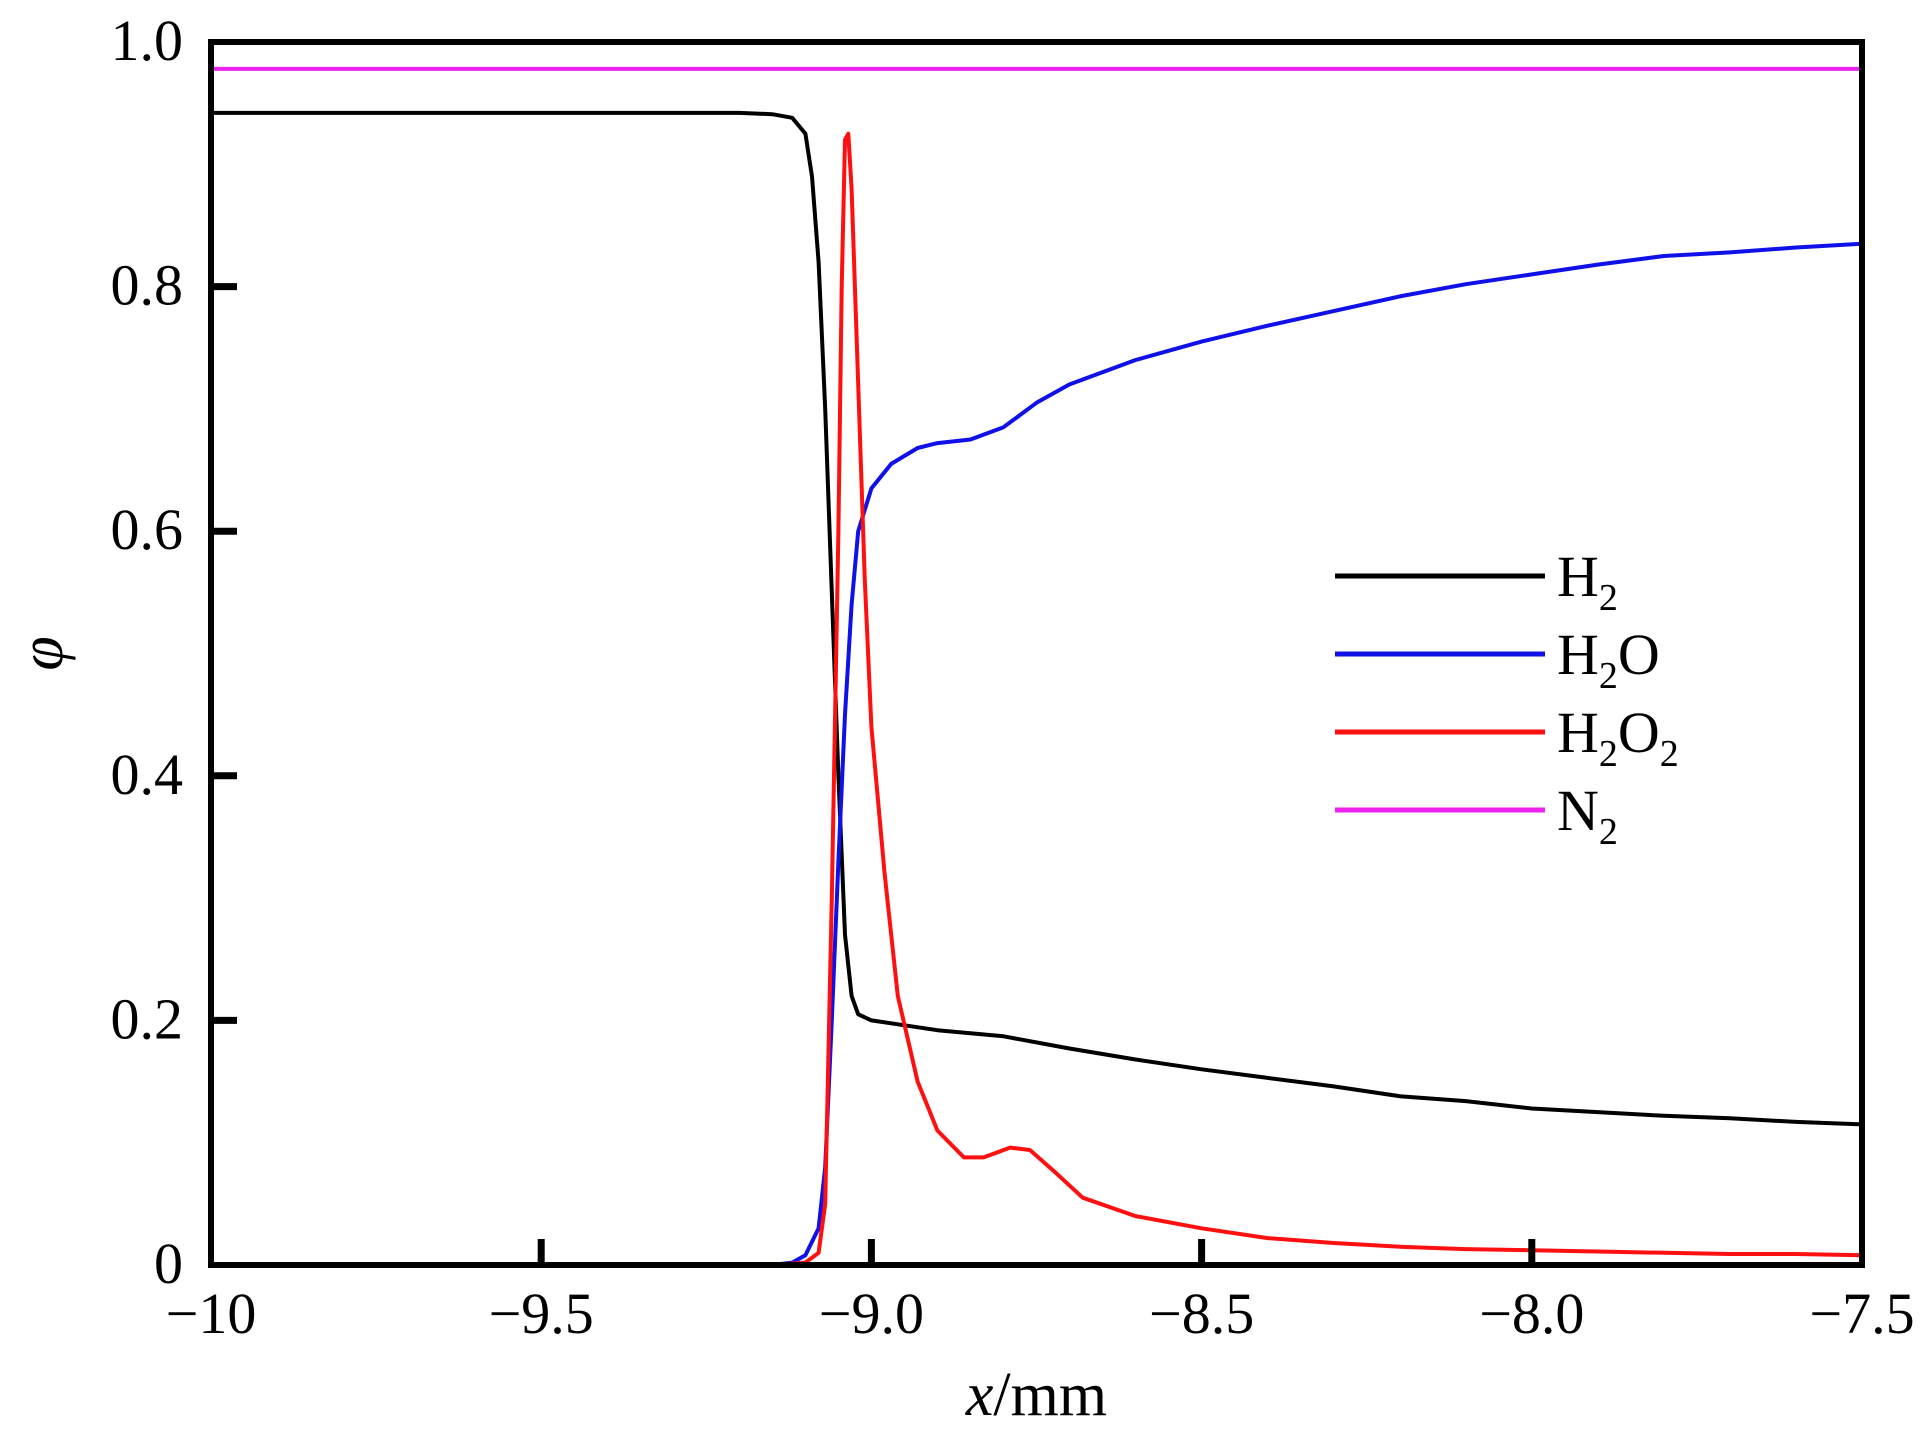 Image resolution: width=1923 pixels, height=1429 pixels. Describe the element at coordinates (1587, 815) in the screenshot. I see `legend-label-3: N2` at that location.